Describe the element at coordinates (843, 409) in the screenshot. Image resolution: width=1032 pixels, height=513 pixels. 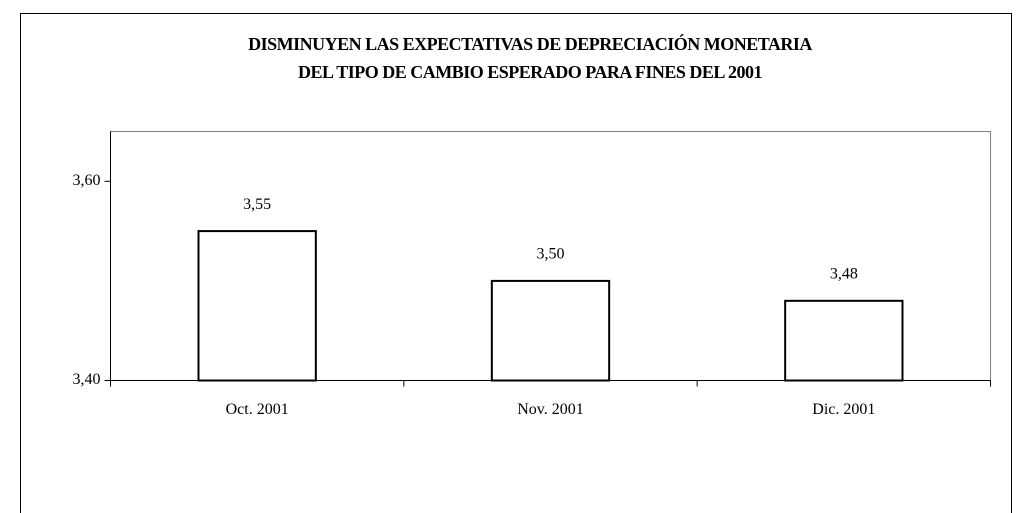
I see `x-tick-label: Dic. 2001` at that location.